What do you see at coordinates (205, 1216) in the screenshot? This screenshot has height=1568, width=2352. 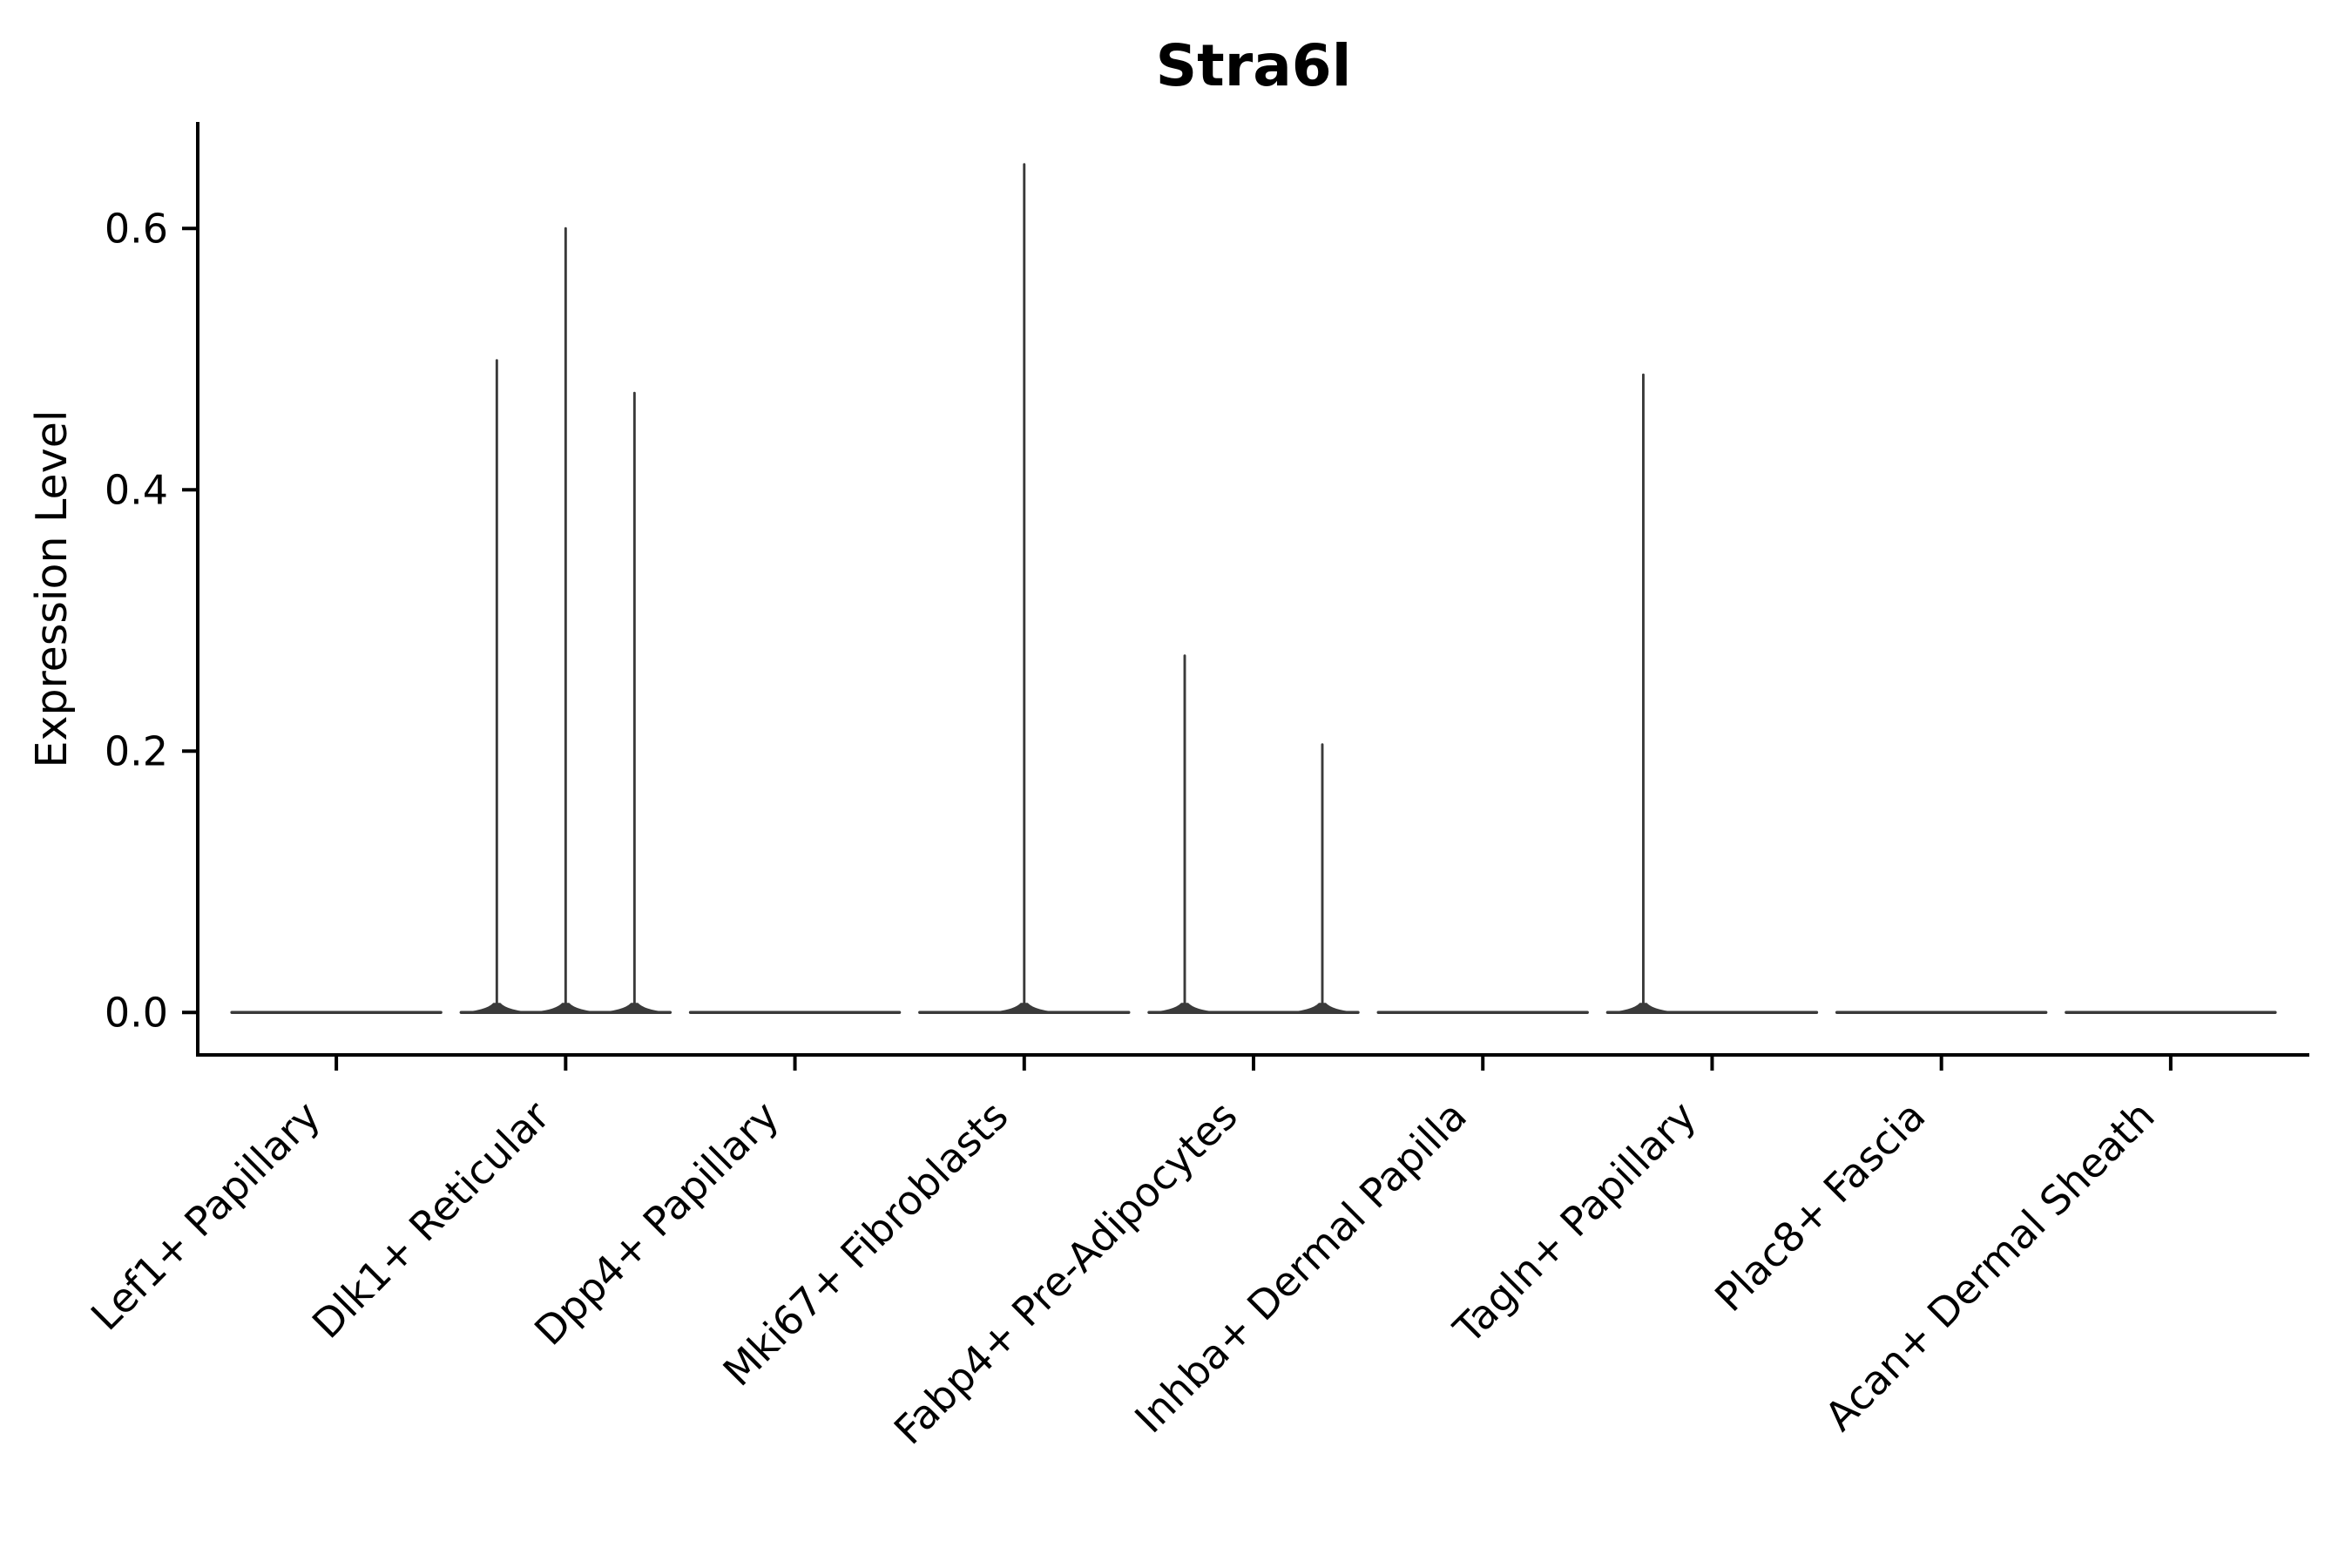 I see `x-tick-label: Lef1+ Papillary` at bounding box center [205, 1216].